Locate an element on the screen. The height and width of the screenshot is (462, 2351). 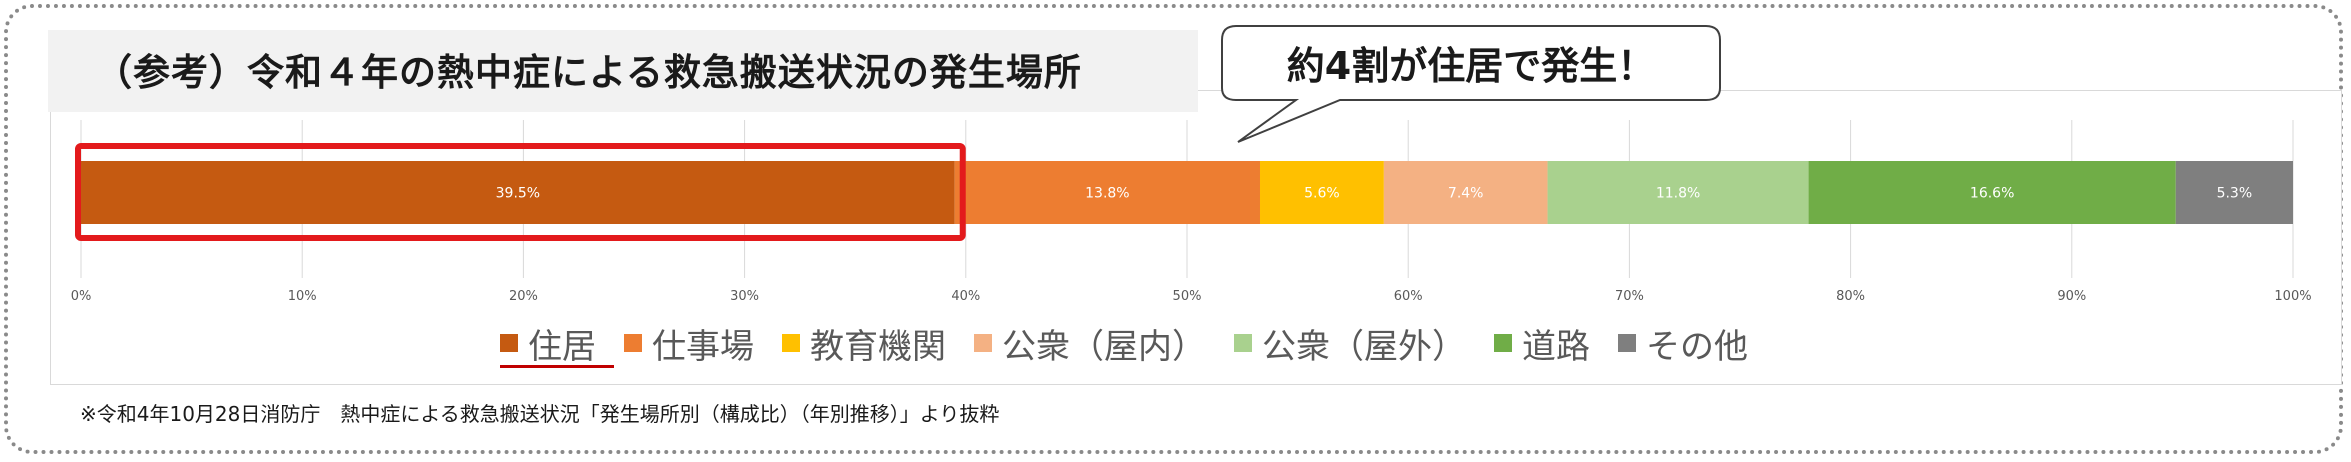
x-tick-label-30: 30% is located at coordinates (744, 296).